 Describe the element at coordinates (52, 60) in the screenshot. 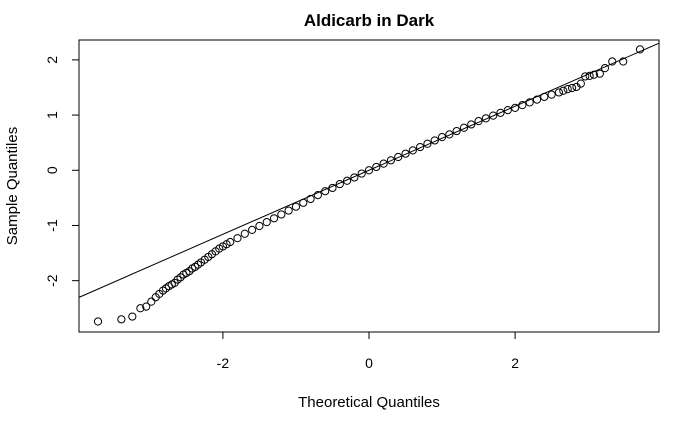

I see `y-tick-label: 2` at that location.